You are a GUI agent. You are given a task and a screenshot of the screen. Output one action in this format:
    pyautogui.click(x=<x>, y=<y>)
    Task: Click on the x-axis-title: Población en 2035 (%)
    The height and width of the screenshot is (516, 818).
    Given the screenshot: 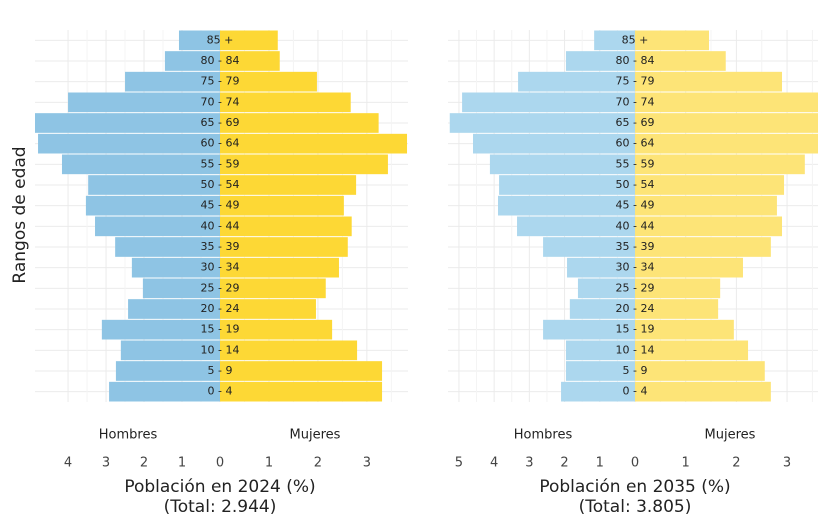 What is the action you would take?
    pyautogui.click(x=634, y=487)
    